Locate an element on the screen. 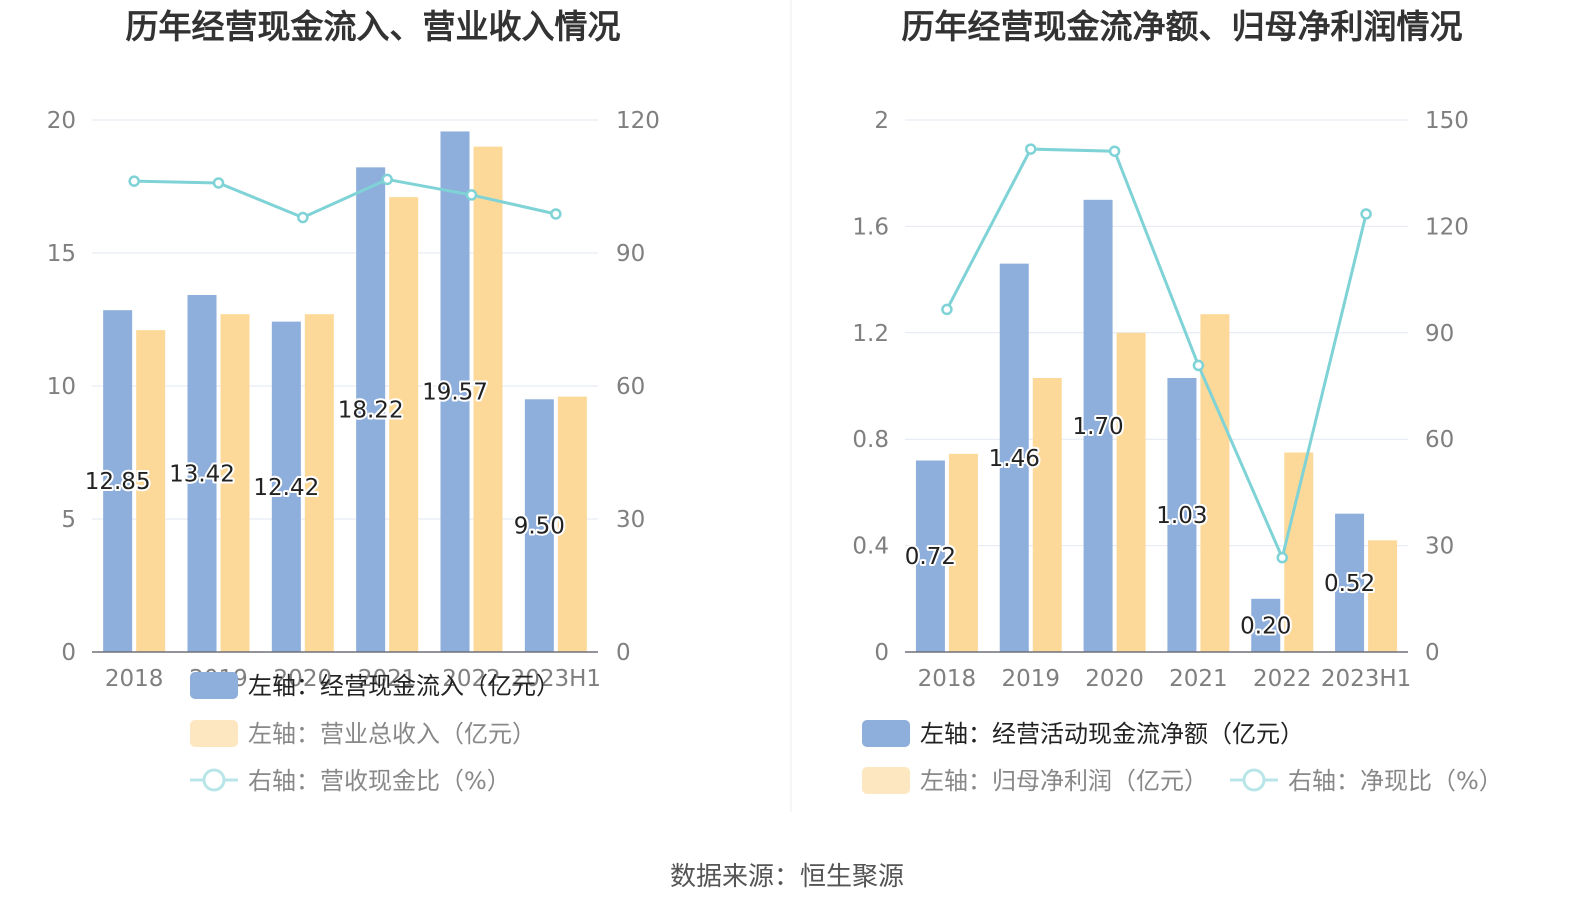 The width and height of the screenshot is (1574, 922). bar-data-label: 1.03 is located at coordinates (1181, 516).